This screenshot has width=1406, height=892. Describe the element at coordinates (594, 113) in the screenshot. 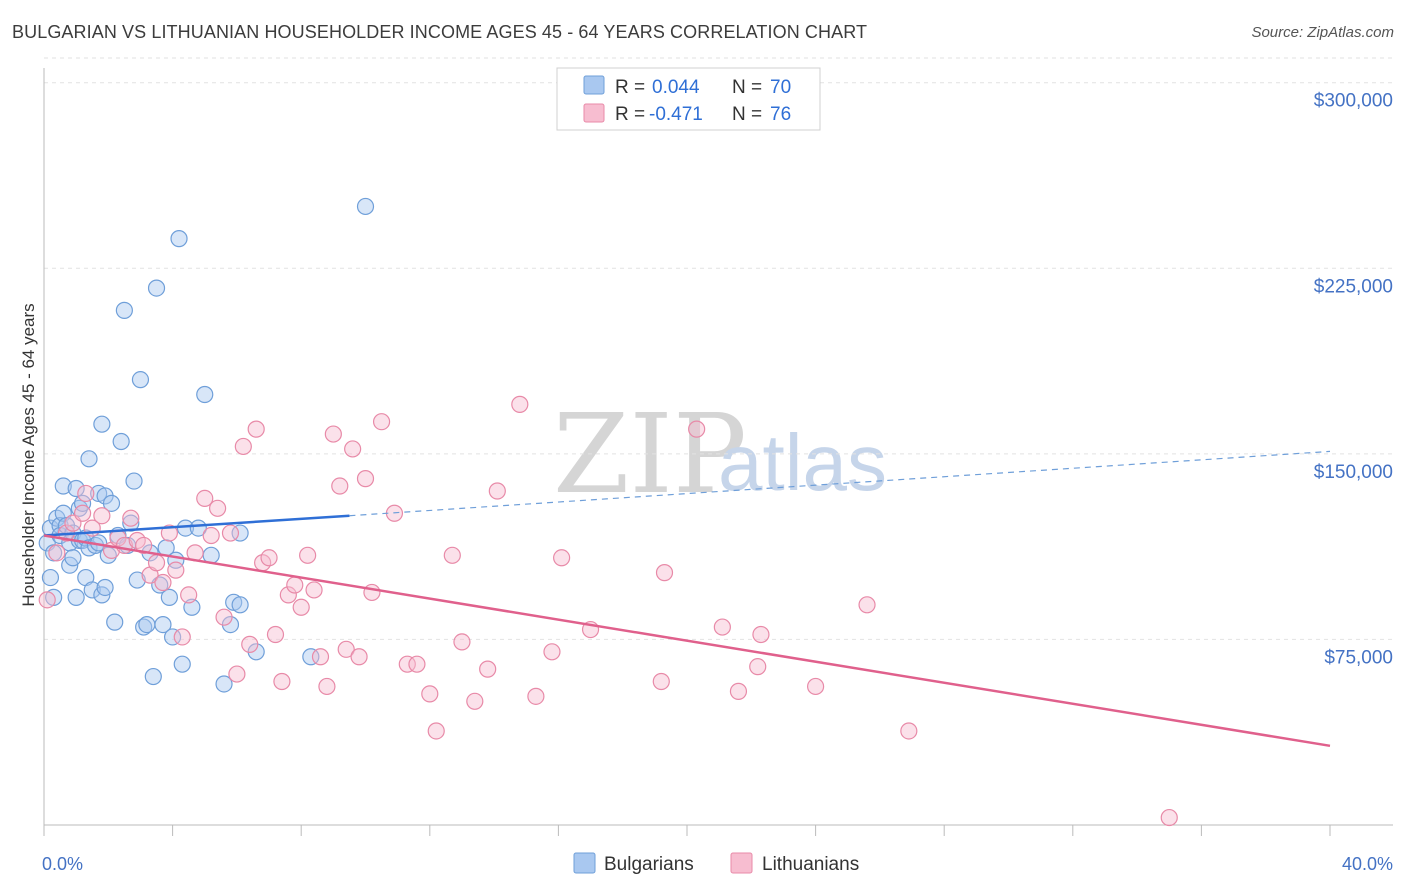

I see `legend-swatch-lithuanians` at that location.